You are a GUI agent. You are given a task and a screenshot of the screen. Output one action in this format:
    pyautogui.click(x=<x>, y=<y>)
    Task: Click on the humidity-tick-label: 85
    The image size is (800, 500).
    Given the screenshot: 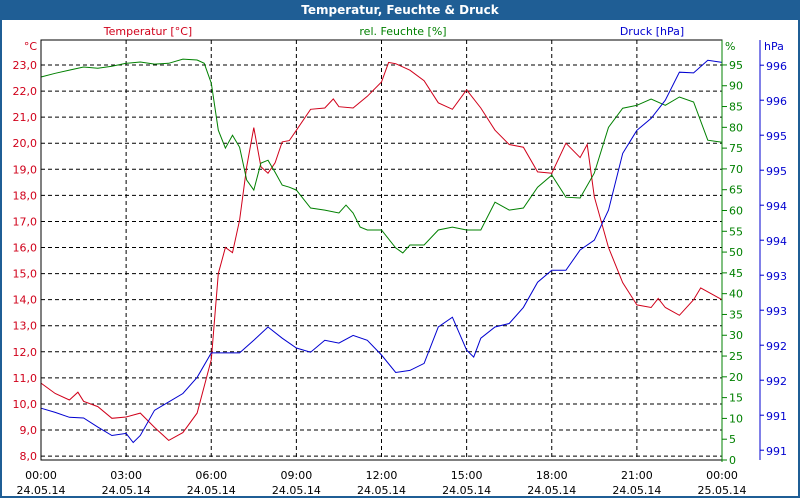 What is the action you would take?
    pyautogui.click(x=736, y=107)
    